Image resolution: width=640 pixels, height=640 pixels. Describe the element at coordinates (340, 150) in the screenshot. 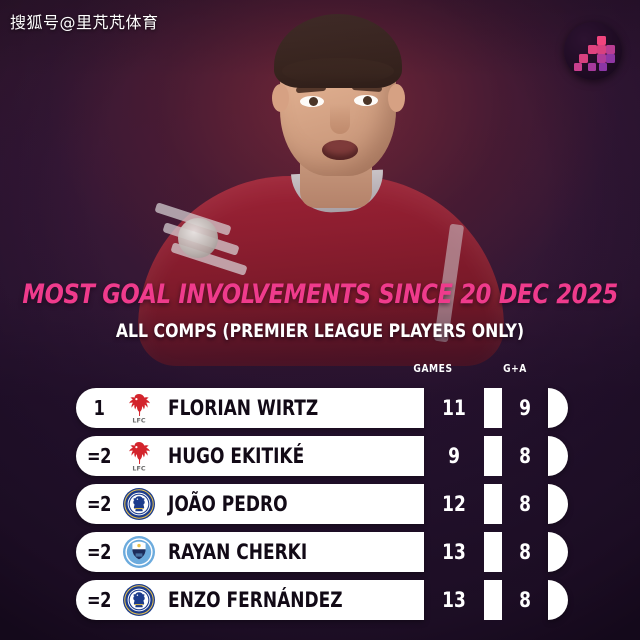

I see `player-mouth` at that location.